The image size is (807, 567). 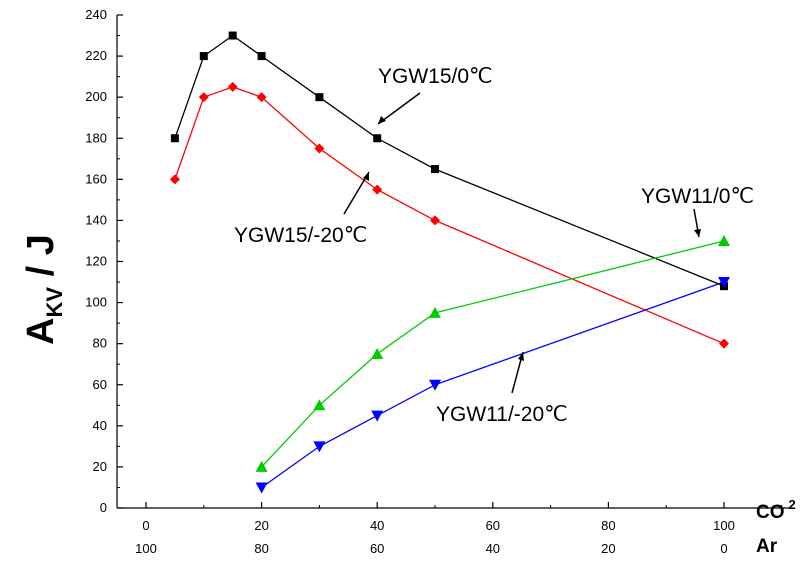 What do you see at coordinates (770, 512) in the screenshot?
I see `x-axis-title-top-main: CO` at bounding box center [770, 512].